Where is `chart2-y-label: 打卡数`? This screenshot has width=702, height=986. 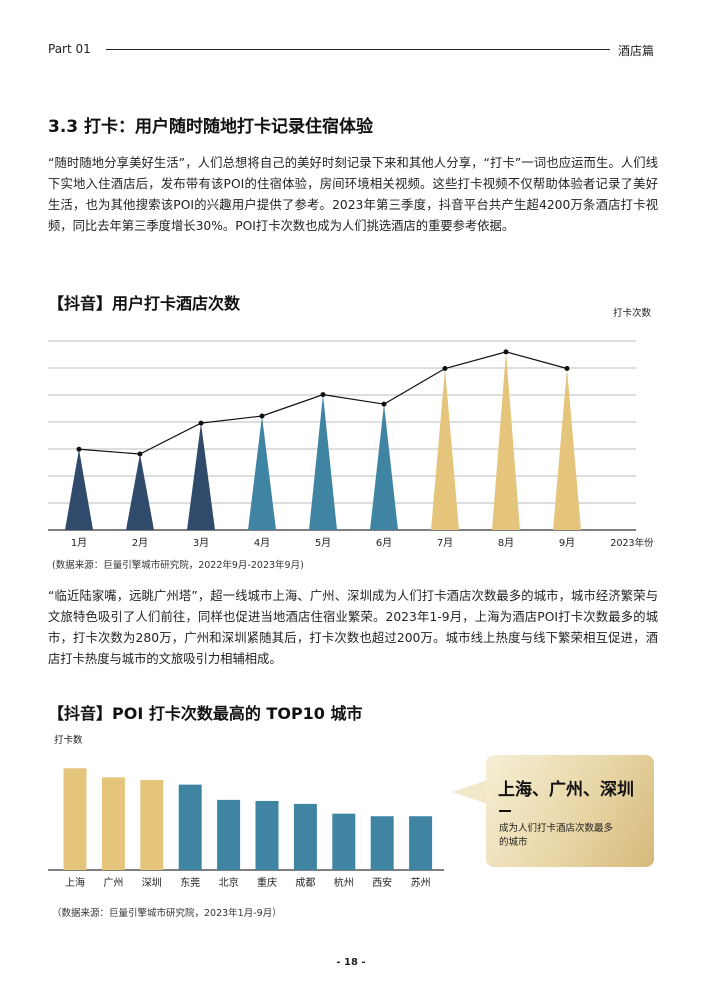 chart2-y-label: 打卡数 is located at coordinates (68, 740).